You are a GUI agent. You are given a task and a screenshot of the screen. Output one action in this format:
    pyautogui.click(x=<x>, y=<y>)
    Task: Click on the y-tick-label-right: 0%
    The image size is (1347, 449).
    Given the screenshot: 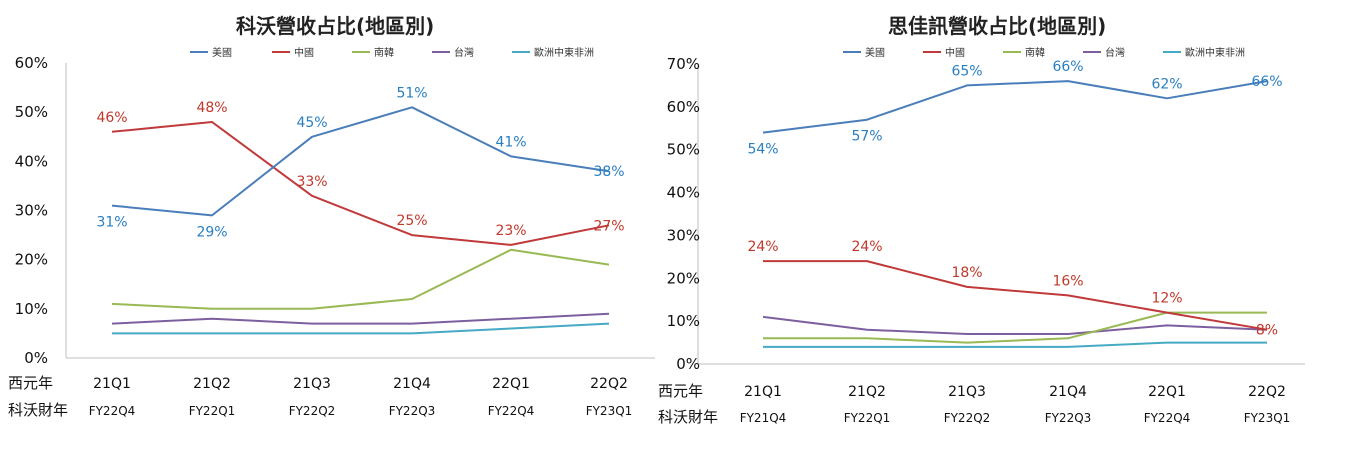 What is the action you would take?
    pyautogui.click(x=688, y=364)
    